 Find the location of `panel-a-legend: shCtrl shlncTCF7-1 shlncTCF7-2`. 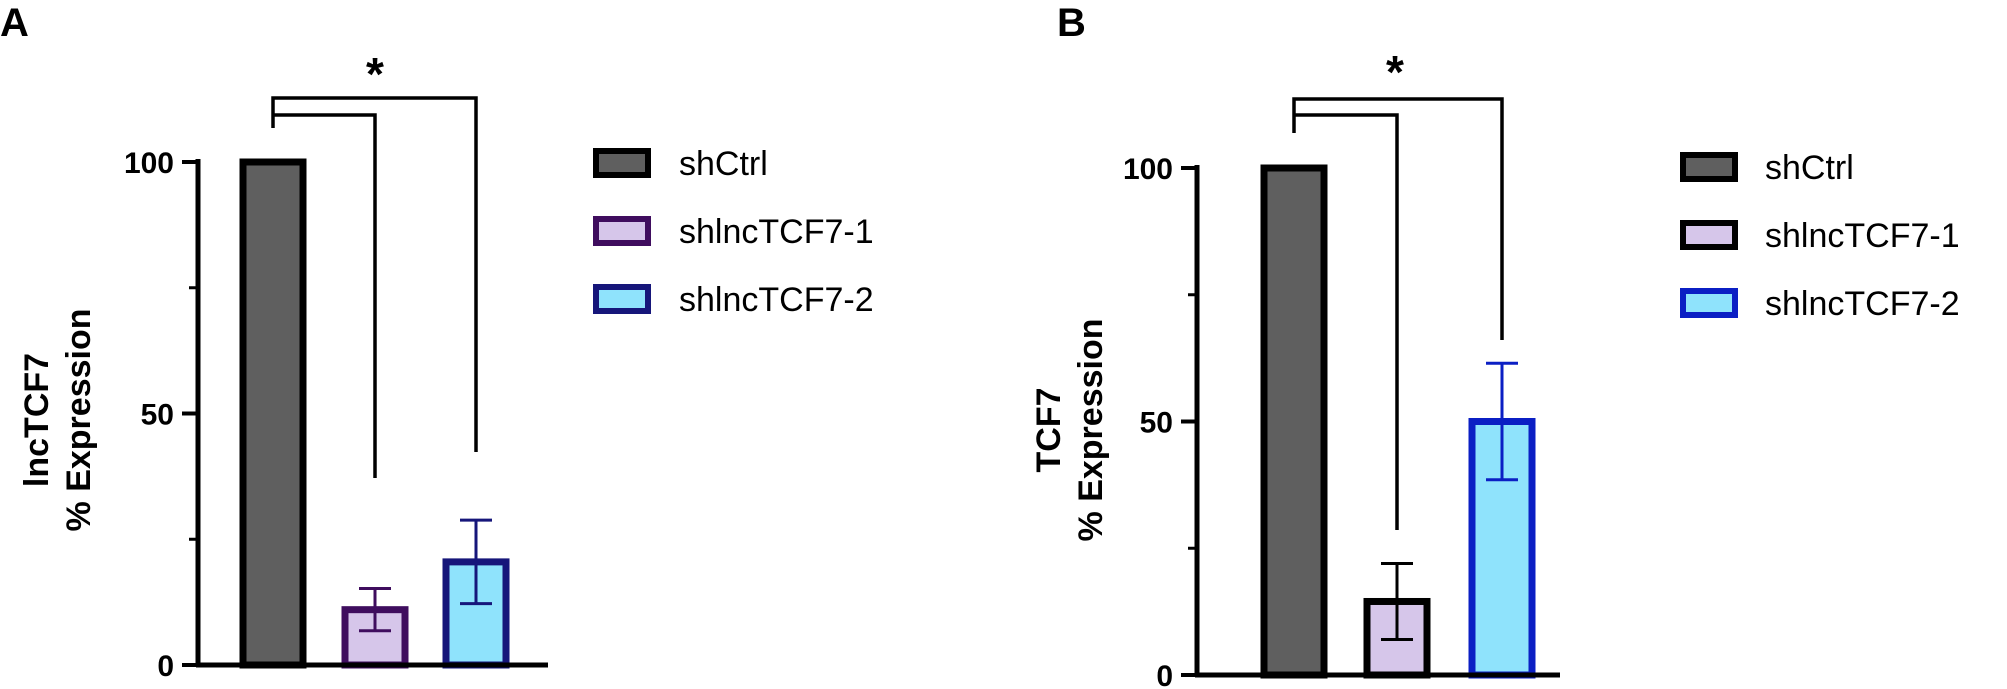

panel-a-legend: shCtrl shlncTCF7-1 shlncTCF7-2 is located at coordinates (733, 232).